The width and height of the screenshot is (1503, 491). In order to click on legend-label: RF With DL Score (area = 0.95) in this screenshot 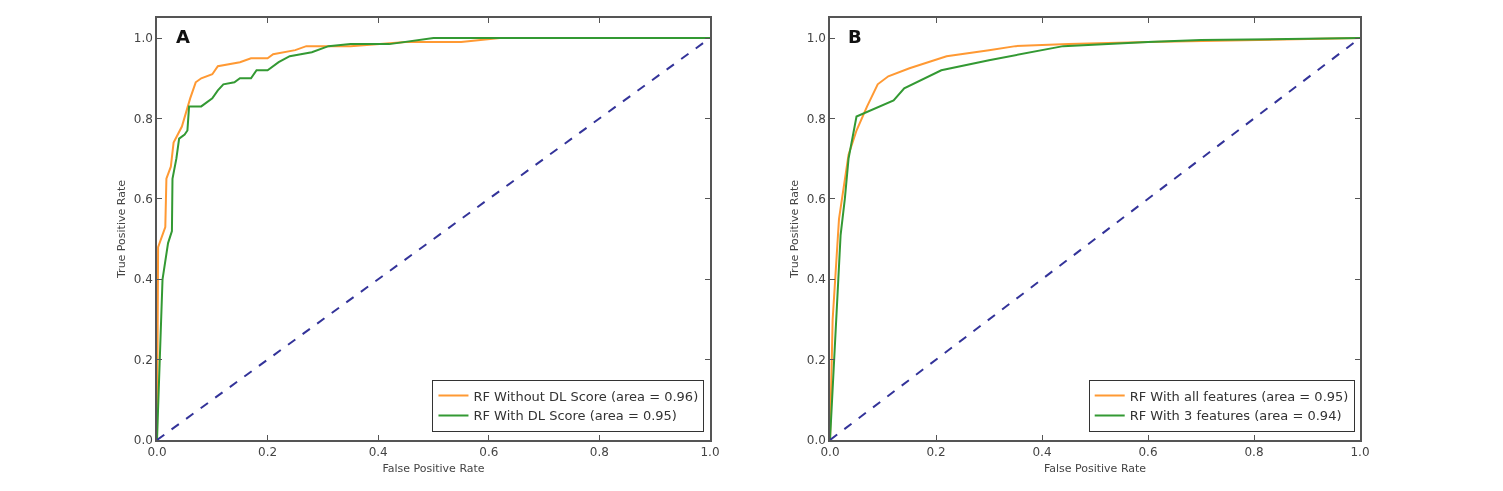, I will do `click(575, 416)`.